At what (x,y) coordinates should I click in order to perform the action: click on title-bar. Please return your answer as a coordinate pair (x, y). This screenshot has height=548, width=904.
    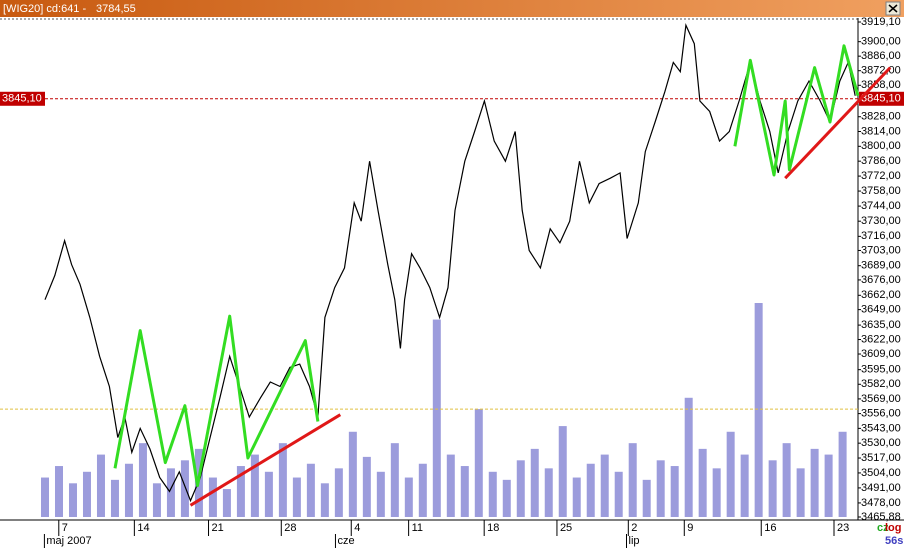
    Looking at the image, I should click on (452, 8).